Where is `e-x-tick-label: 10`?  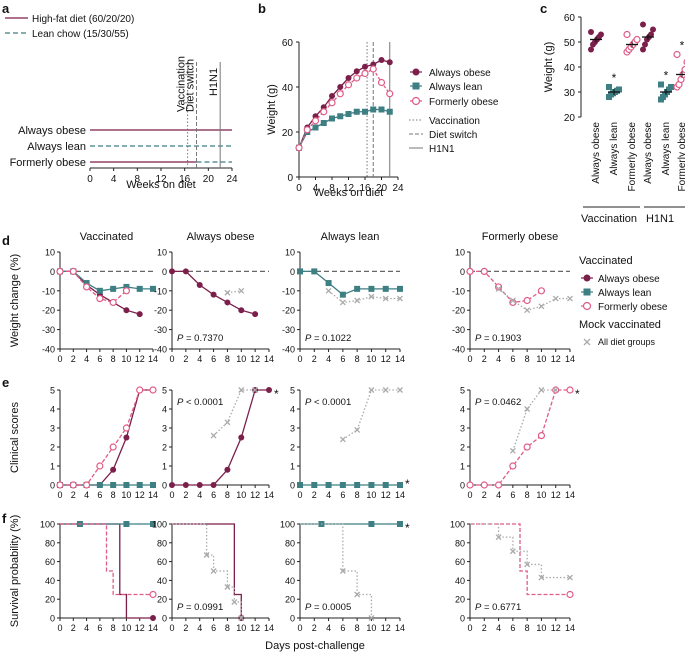
e-x-tick-label: 10 is located at coordinates (371, 495).